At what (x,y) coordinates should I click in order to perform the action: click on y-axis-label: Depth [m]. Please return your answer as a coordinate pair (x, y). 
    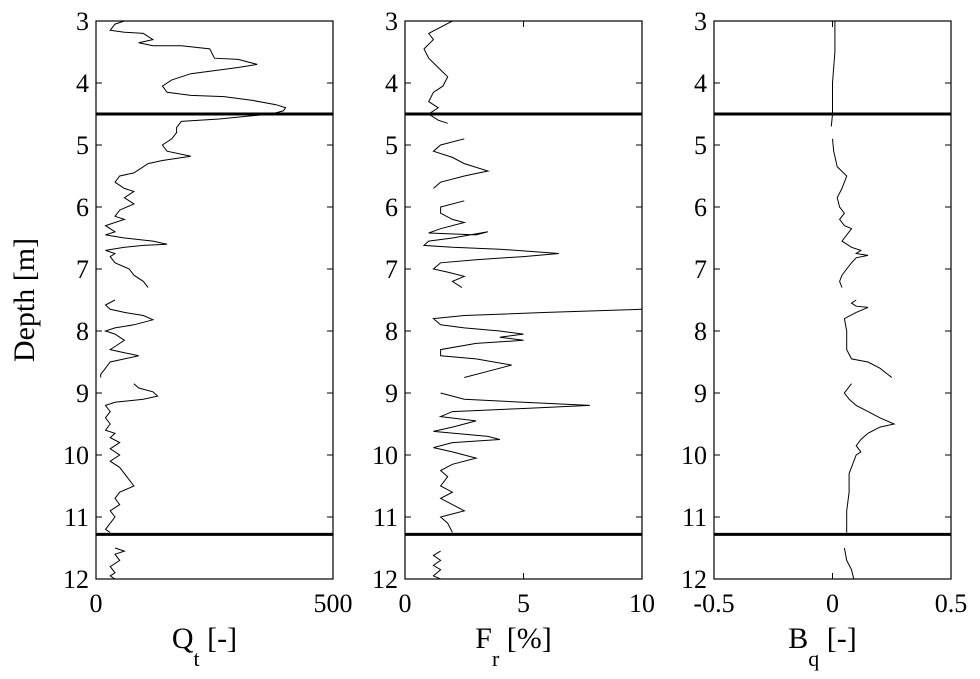
    Looking at the image, I should click on (24, 300).